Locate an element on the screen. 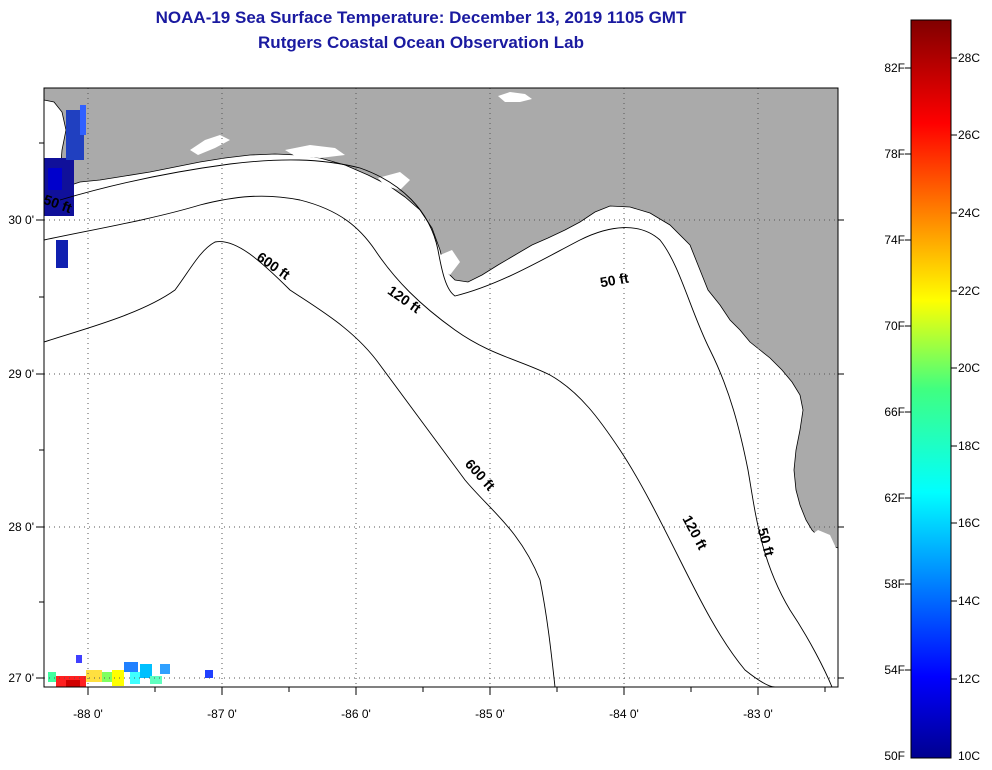 This screenshot has width=992, height=770. colorbar-f-label: 66F is located at coordinates (894, 412).